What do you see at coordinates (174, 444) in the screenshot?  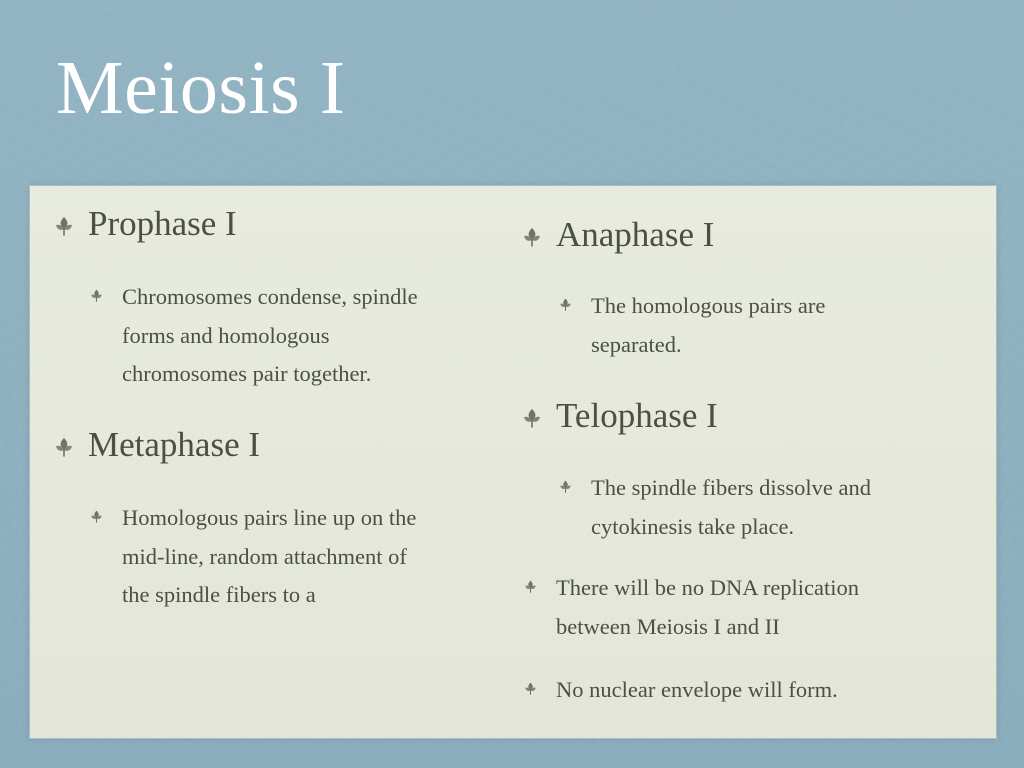 I see `heading-metaphase-label: Metaphase I` at bounding box center [174, 444].